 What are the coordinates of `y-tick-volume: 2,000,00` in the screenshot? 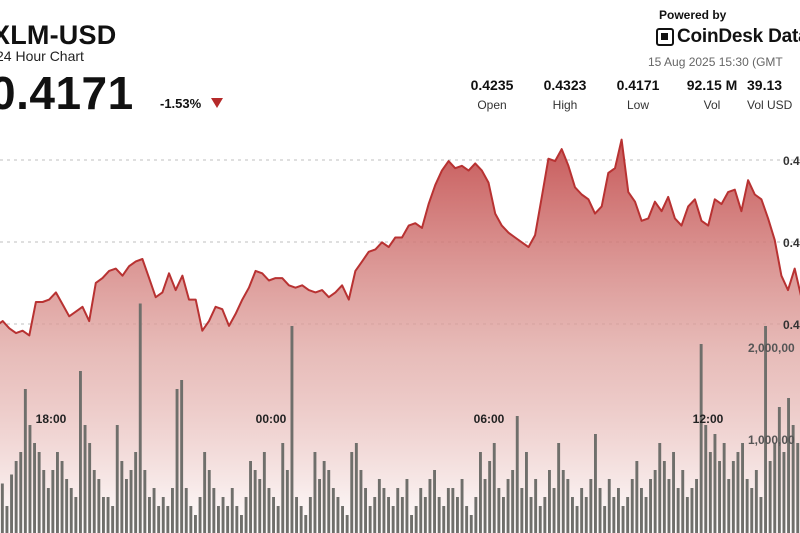 It's located at (771, 348).